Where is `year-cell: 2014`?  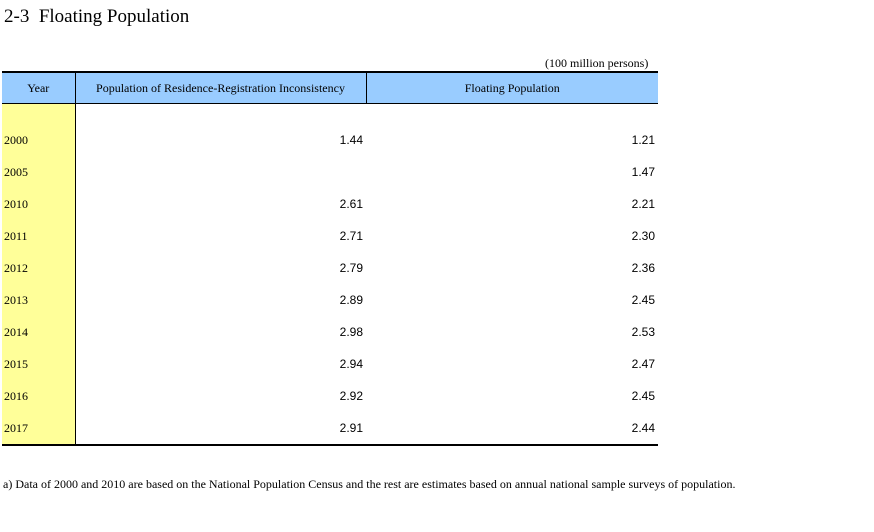
year-cell: 2014 is located at coordinates (39, 332).